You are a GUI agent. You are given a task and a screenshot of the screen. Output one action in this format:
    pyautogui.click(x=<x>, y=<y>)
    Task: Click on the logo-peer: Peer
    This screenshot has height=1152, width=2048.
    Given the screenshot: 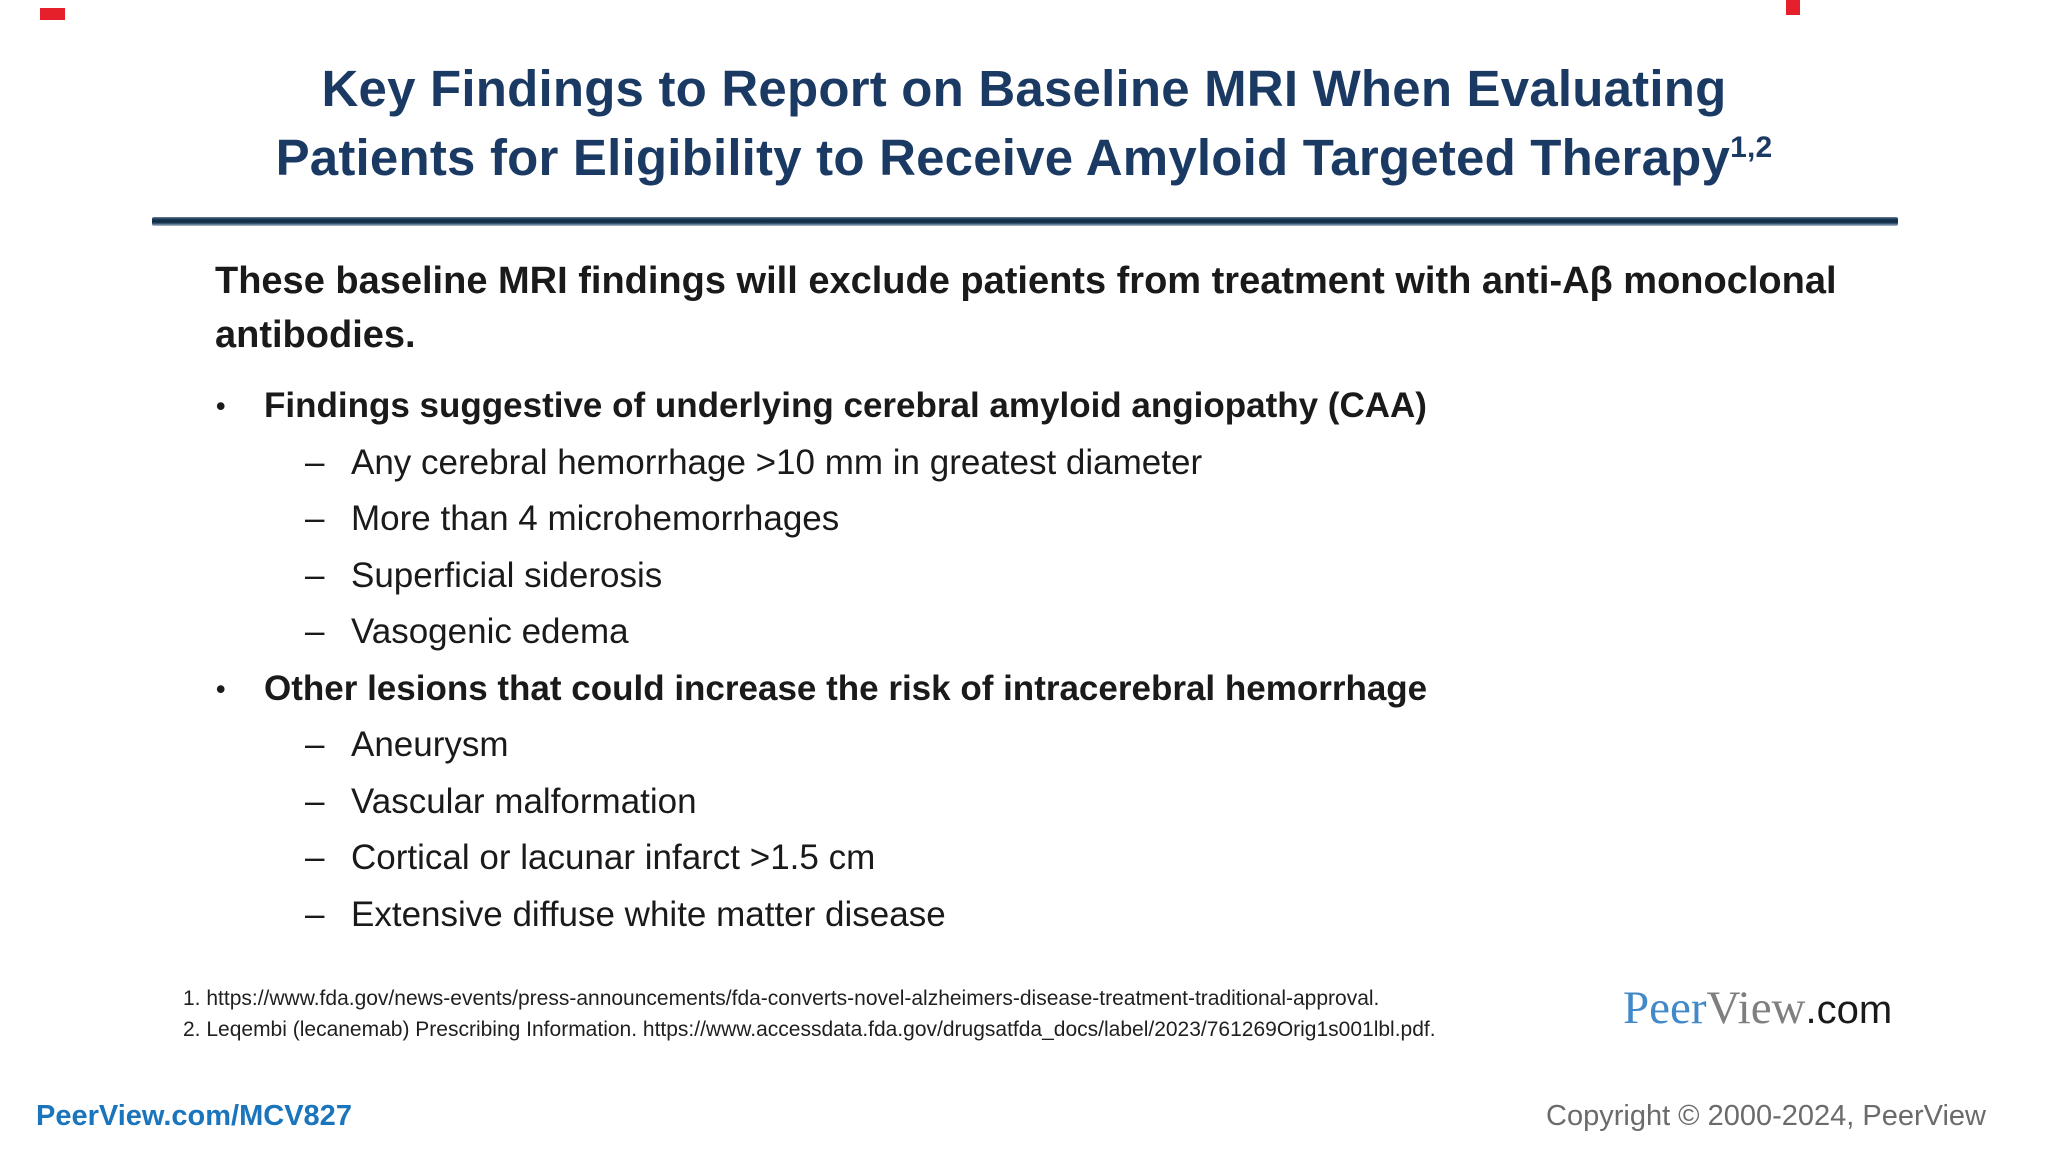 What is the action you would take?
    pyautogui.click(x=1665, y=1008)
    